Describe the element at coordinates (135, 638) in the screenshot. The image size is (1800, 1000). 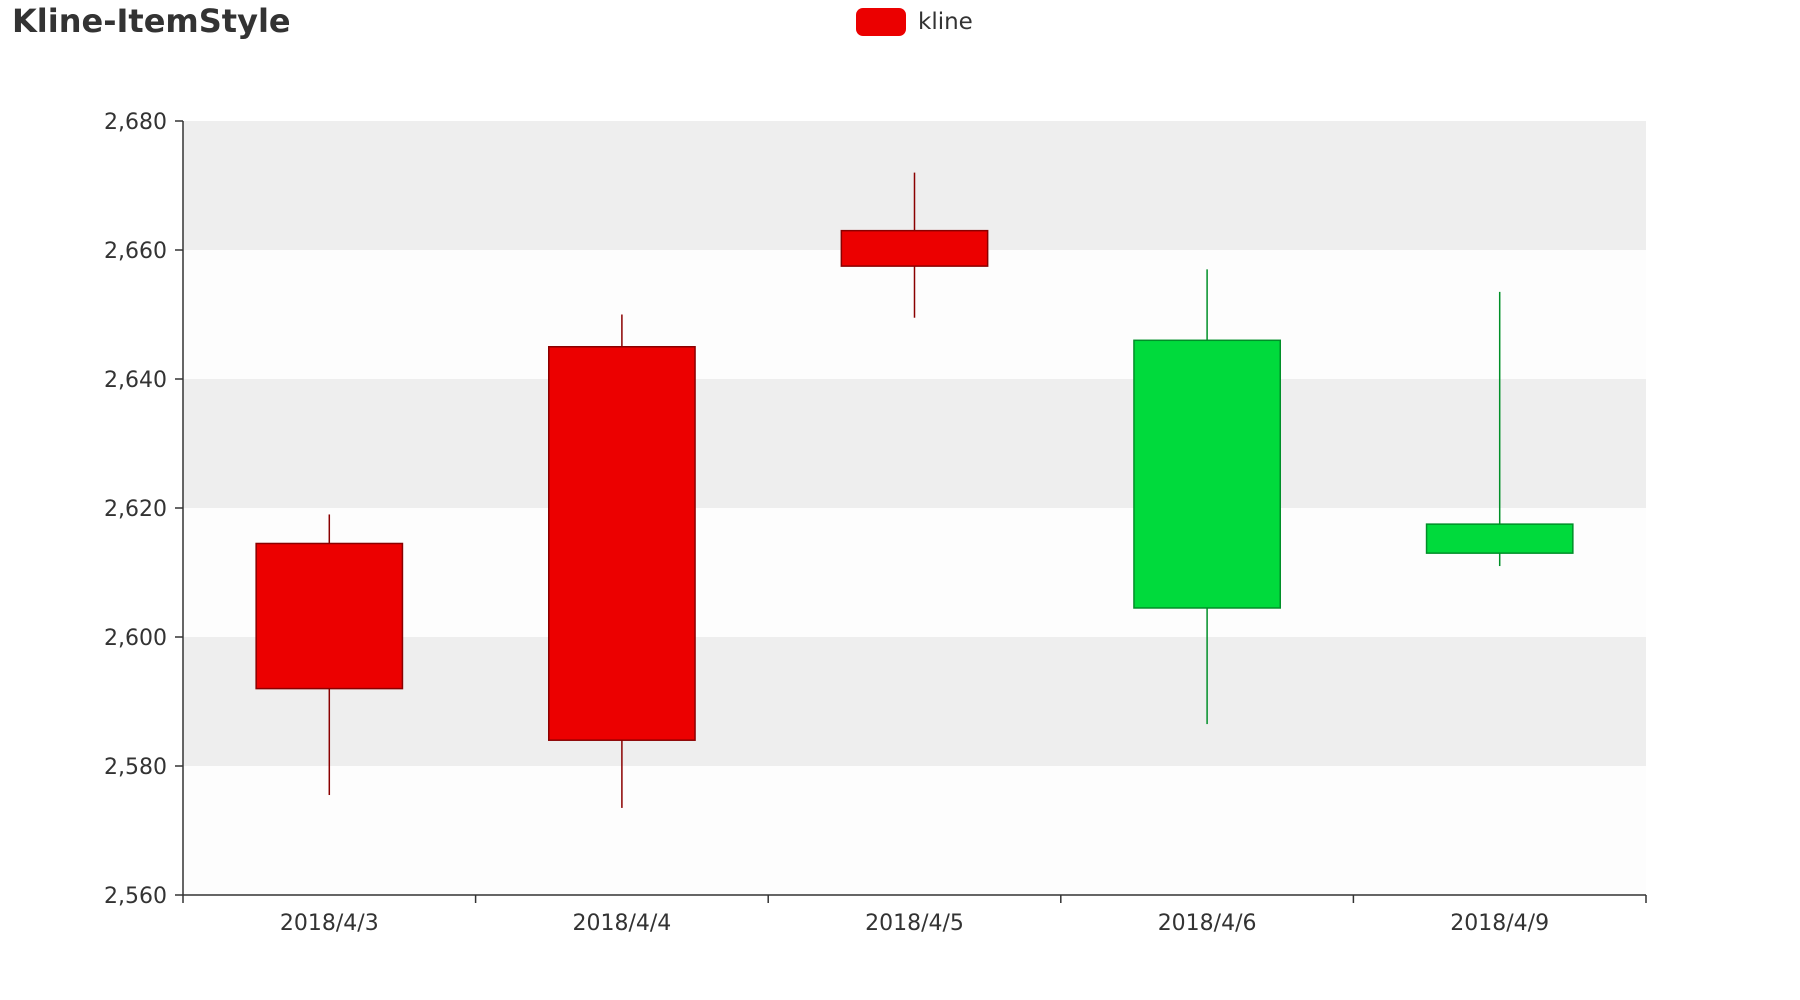
I see `y-tick-label: 2,600` at that location.